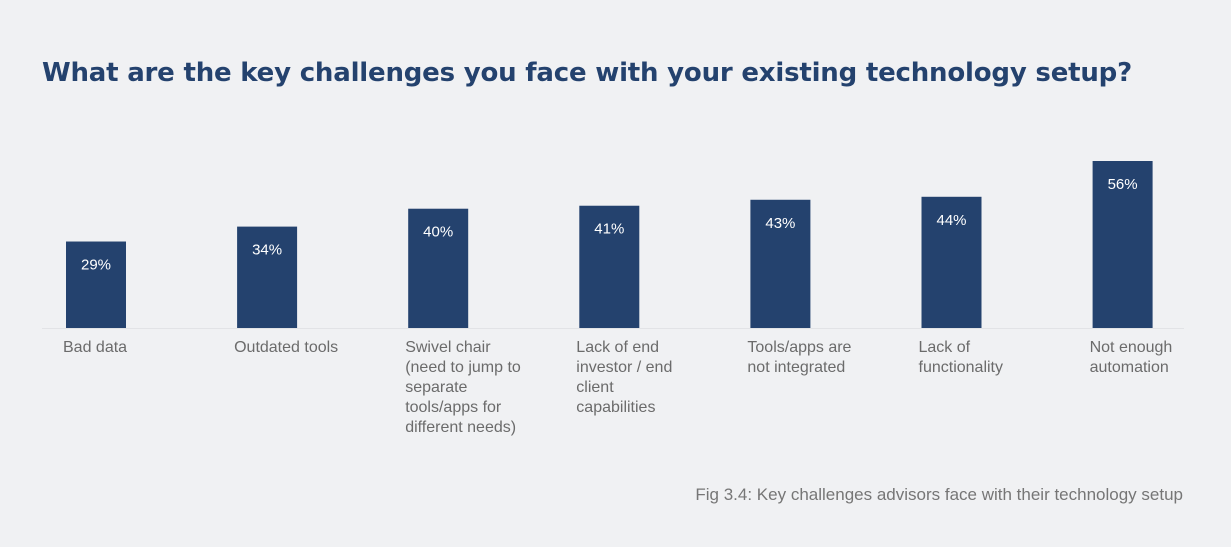 Image resolution: width=1231 pixels, height=547 pixels. Describe the element at coordinates (436, 387) in the screenshot. I see `category-label-line: separate` at that location.